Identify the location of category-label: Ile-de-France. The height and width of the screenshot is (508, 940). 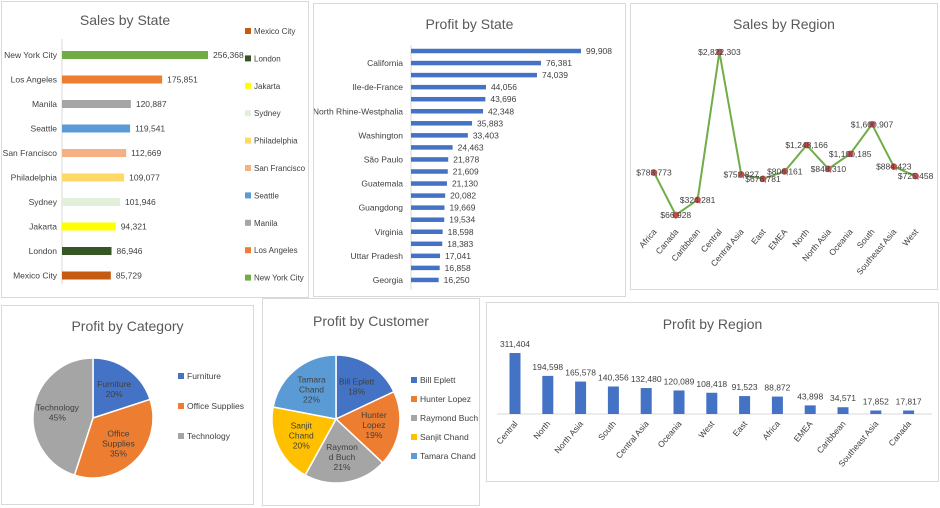
(377, 87).